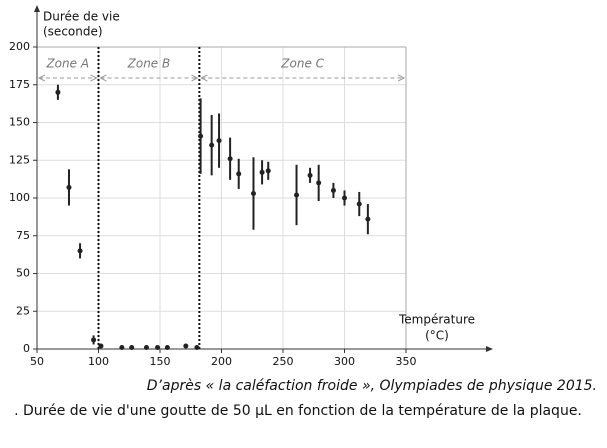  What do you see at coordinates (23, 273) in the screenshot?
I see `y-tick-label: 50` at bounding box center [23, 273].